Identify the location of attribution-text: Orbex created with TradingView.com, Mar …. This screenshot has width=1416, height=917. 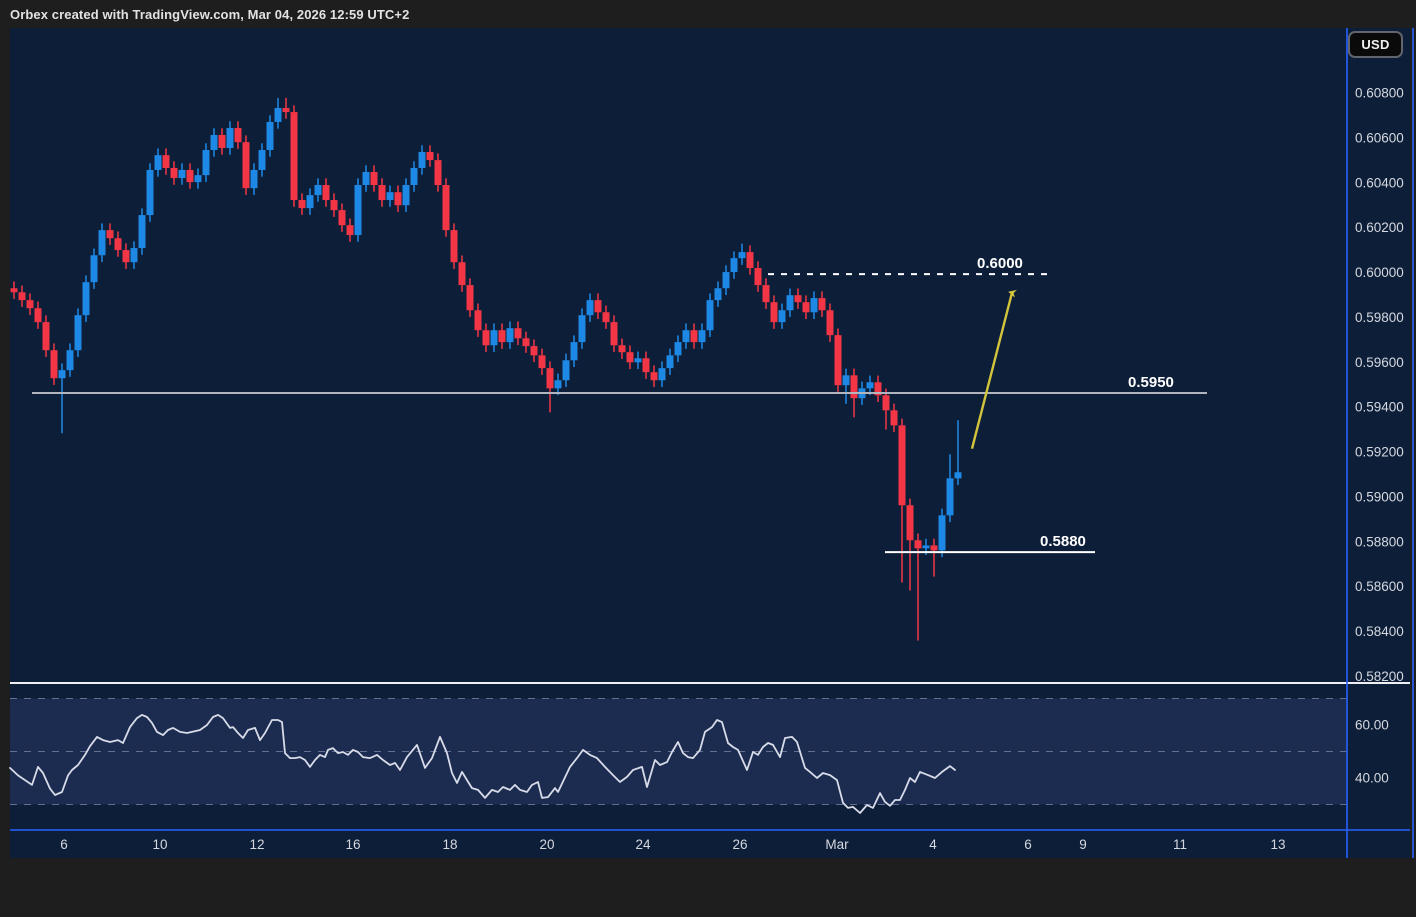
(210, 14).